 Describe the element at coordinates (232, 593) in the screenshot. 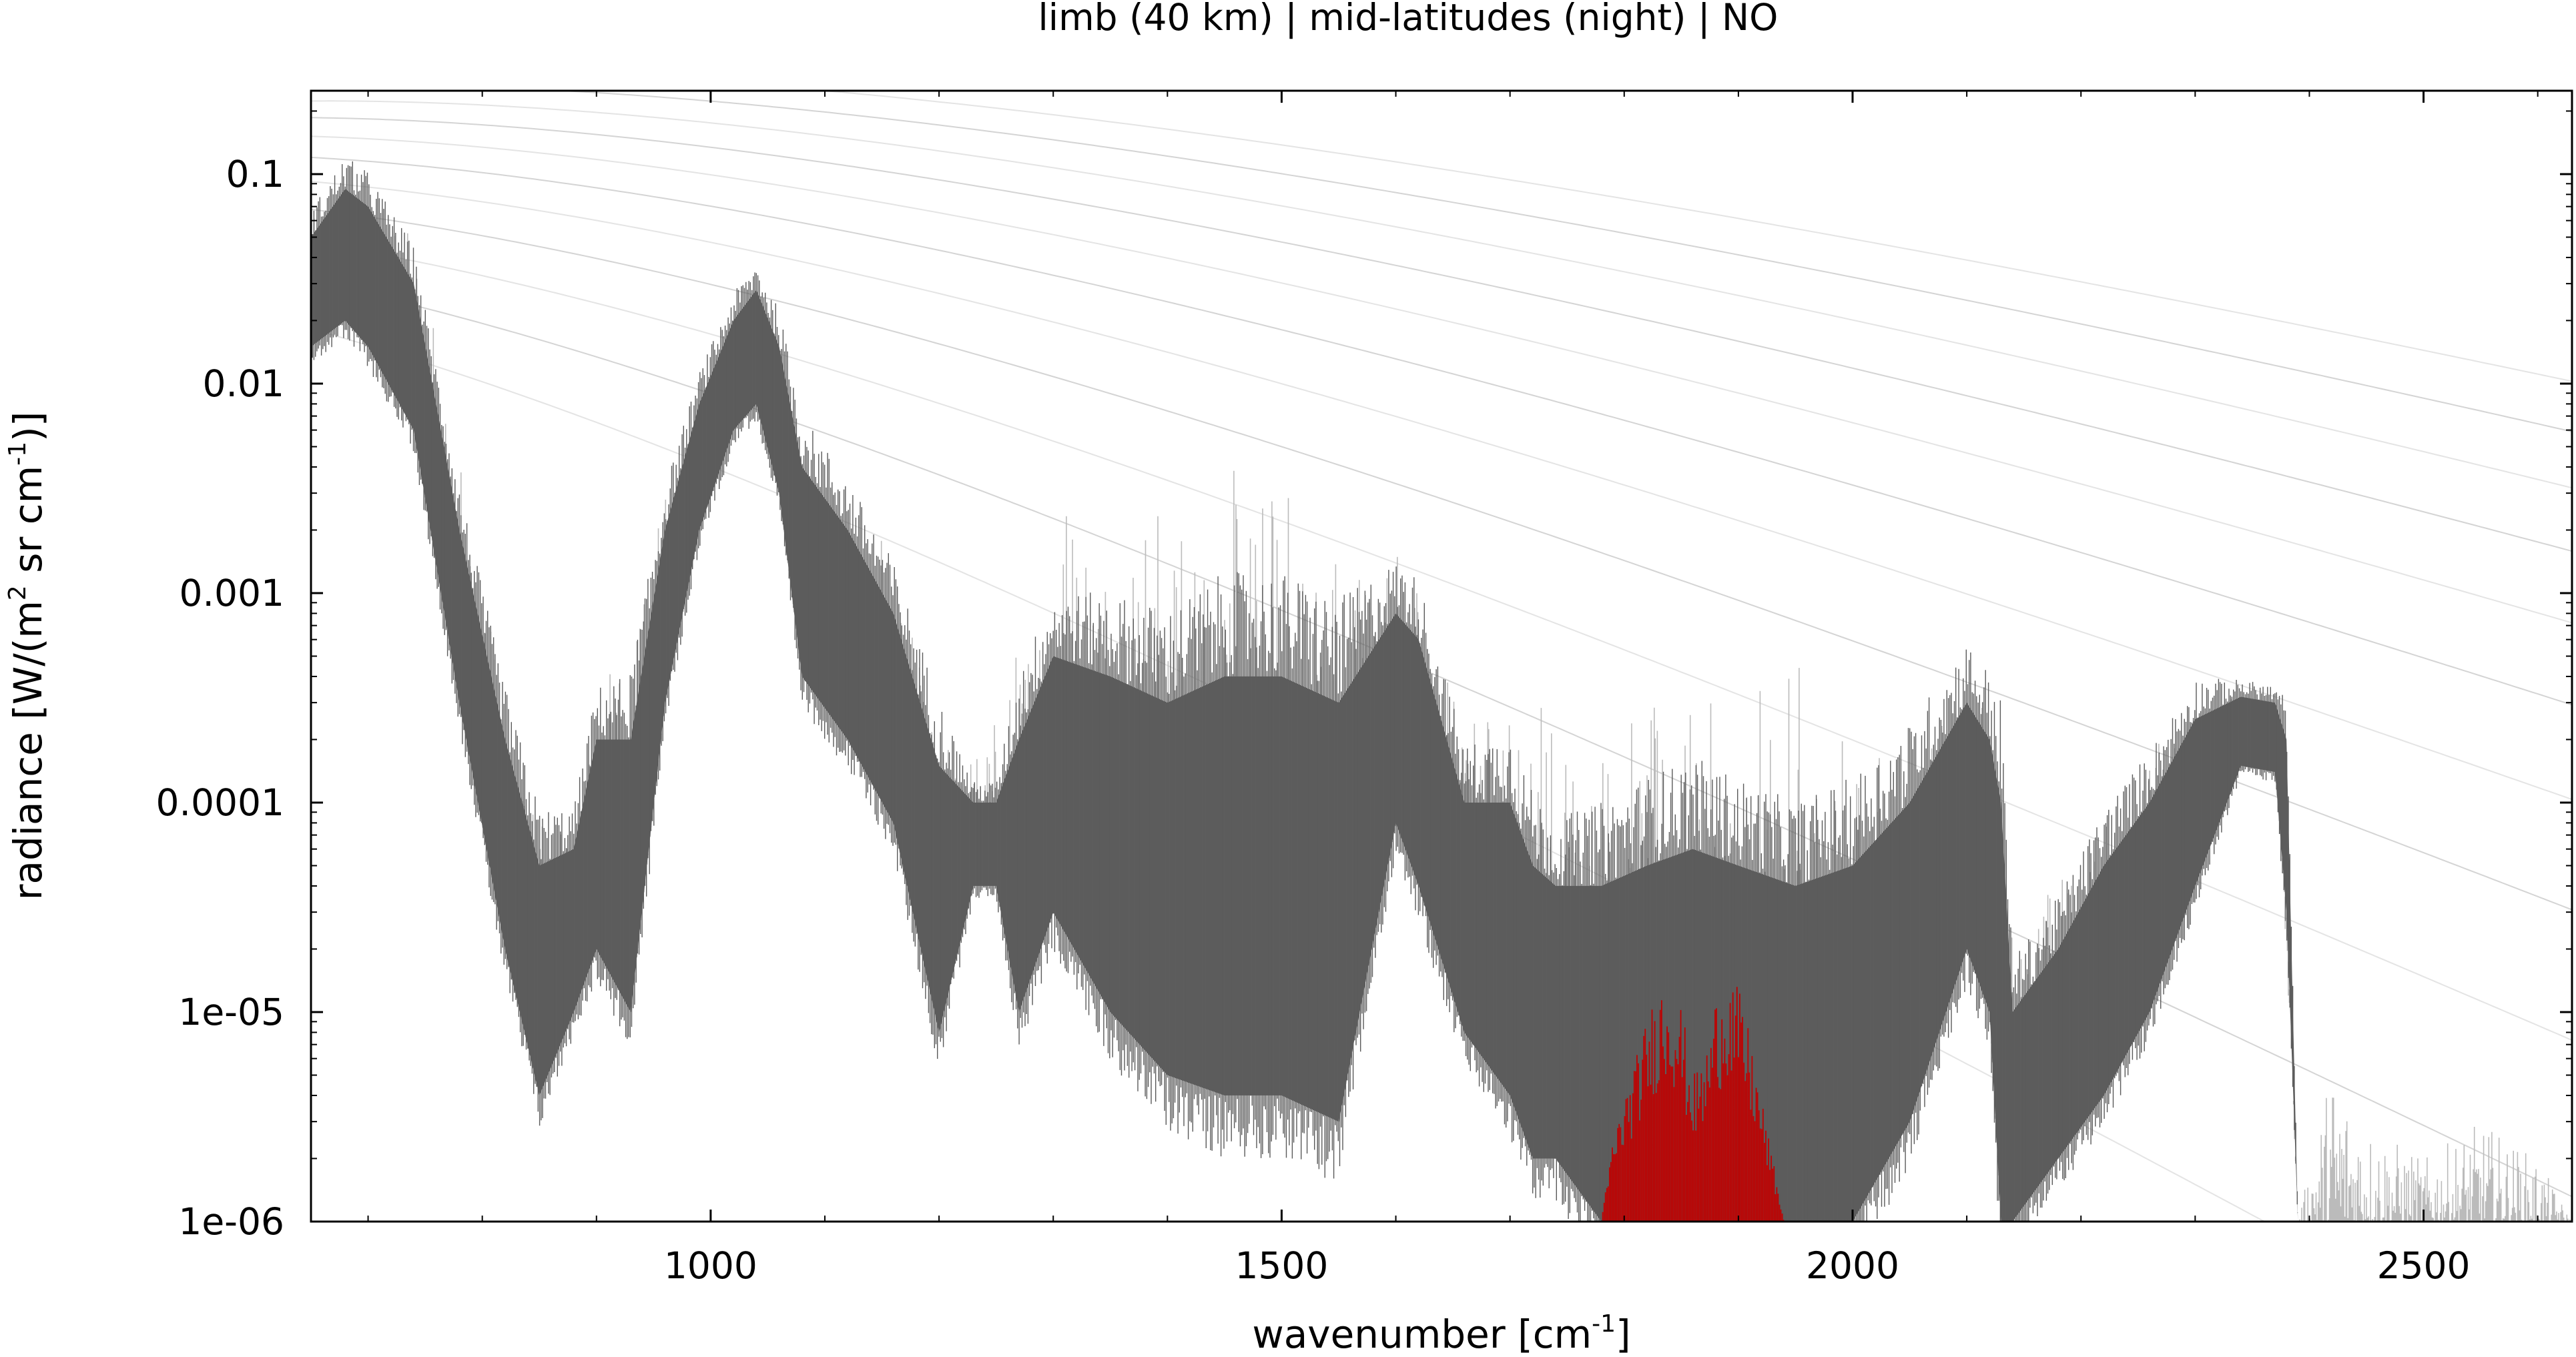

I see `y-tick-label: 0.001` at that location.